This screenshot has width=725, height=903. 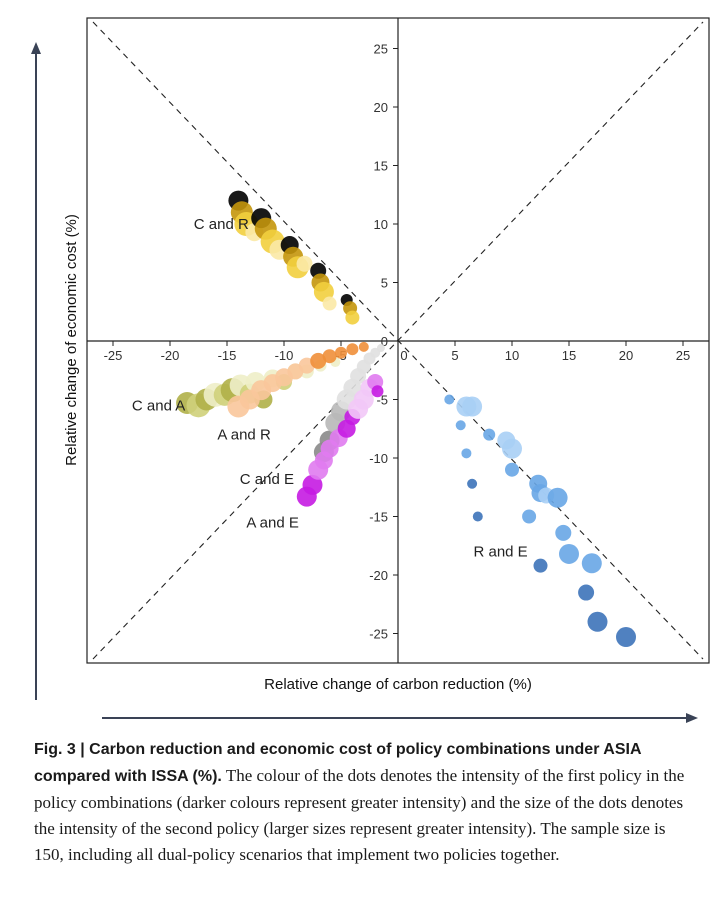 I want to click on x-tick-label: 5, so click(x=454, y=355).